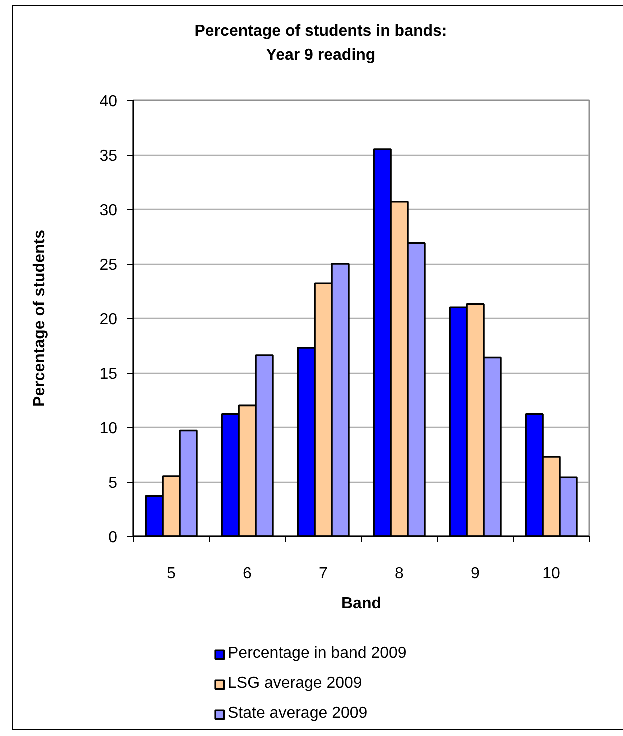 The height and width of the screenshot is (736, 623). Describe the element at coordinates (298, 714) in the screenshot. I see `legend-label: State average 2009` at that location.